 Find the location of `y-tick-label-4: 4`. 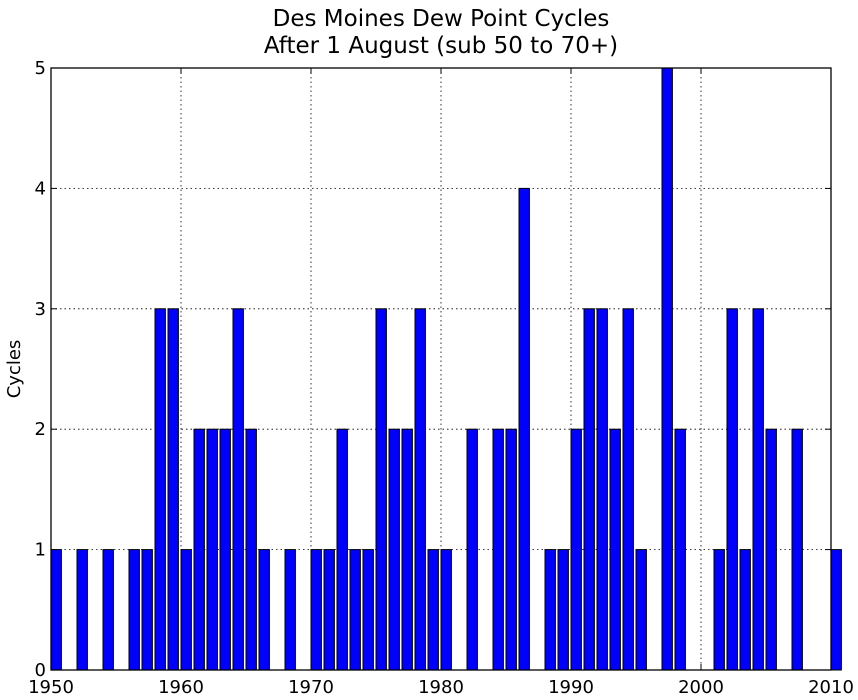

y-tick-label-4: 4 is located at coordinates (40, 188).